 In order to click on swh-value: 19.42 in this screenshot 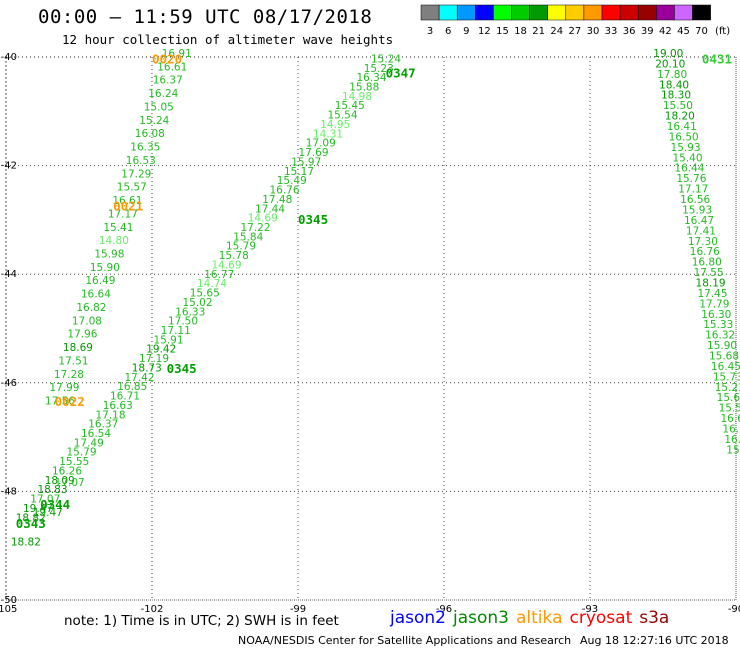, I will do `click(161, 350)`.